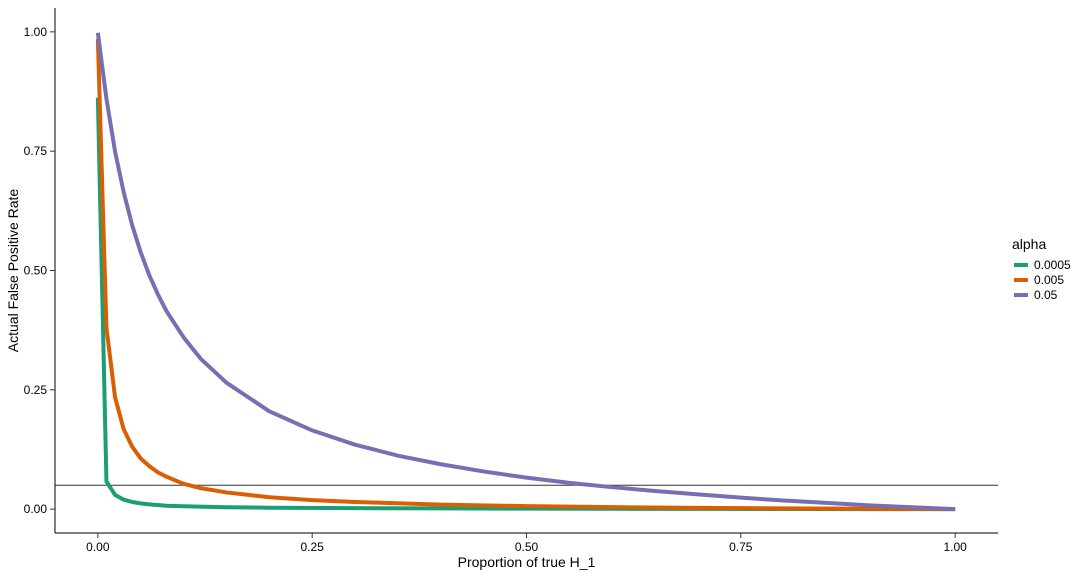 The height and width of the screenshot is (576, 1080). What do you see at coordinates (36, 271) in the screenshot?
I see `y-tick-label: 0.50` at bounding box center [36, 271].